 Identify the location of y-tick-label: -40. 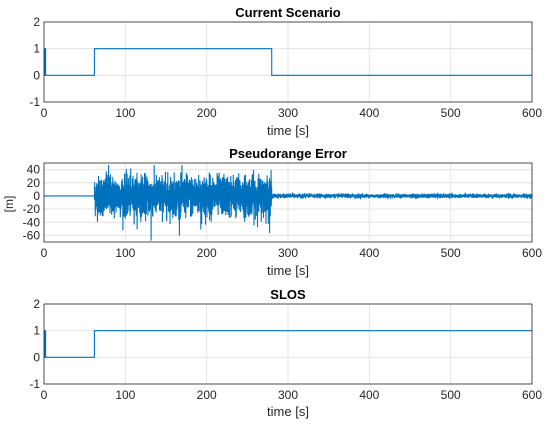
(32, 222).